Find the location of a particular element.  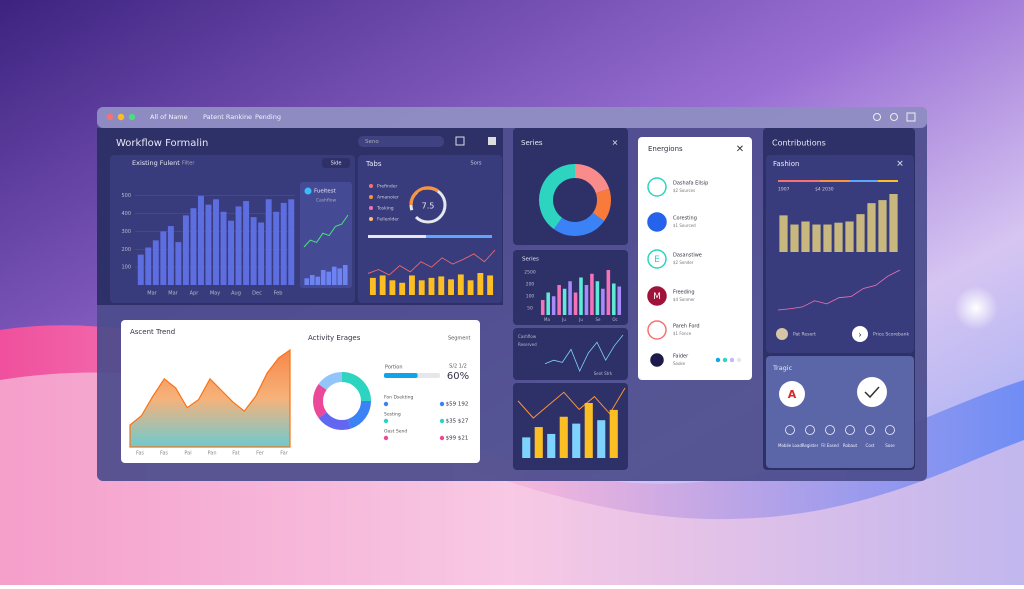

progress-label: Portion is located at coordinates (394, 368).